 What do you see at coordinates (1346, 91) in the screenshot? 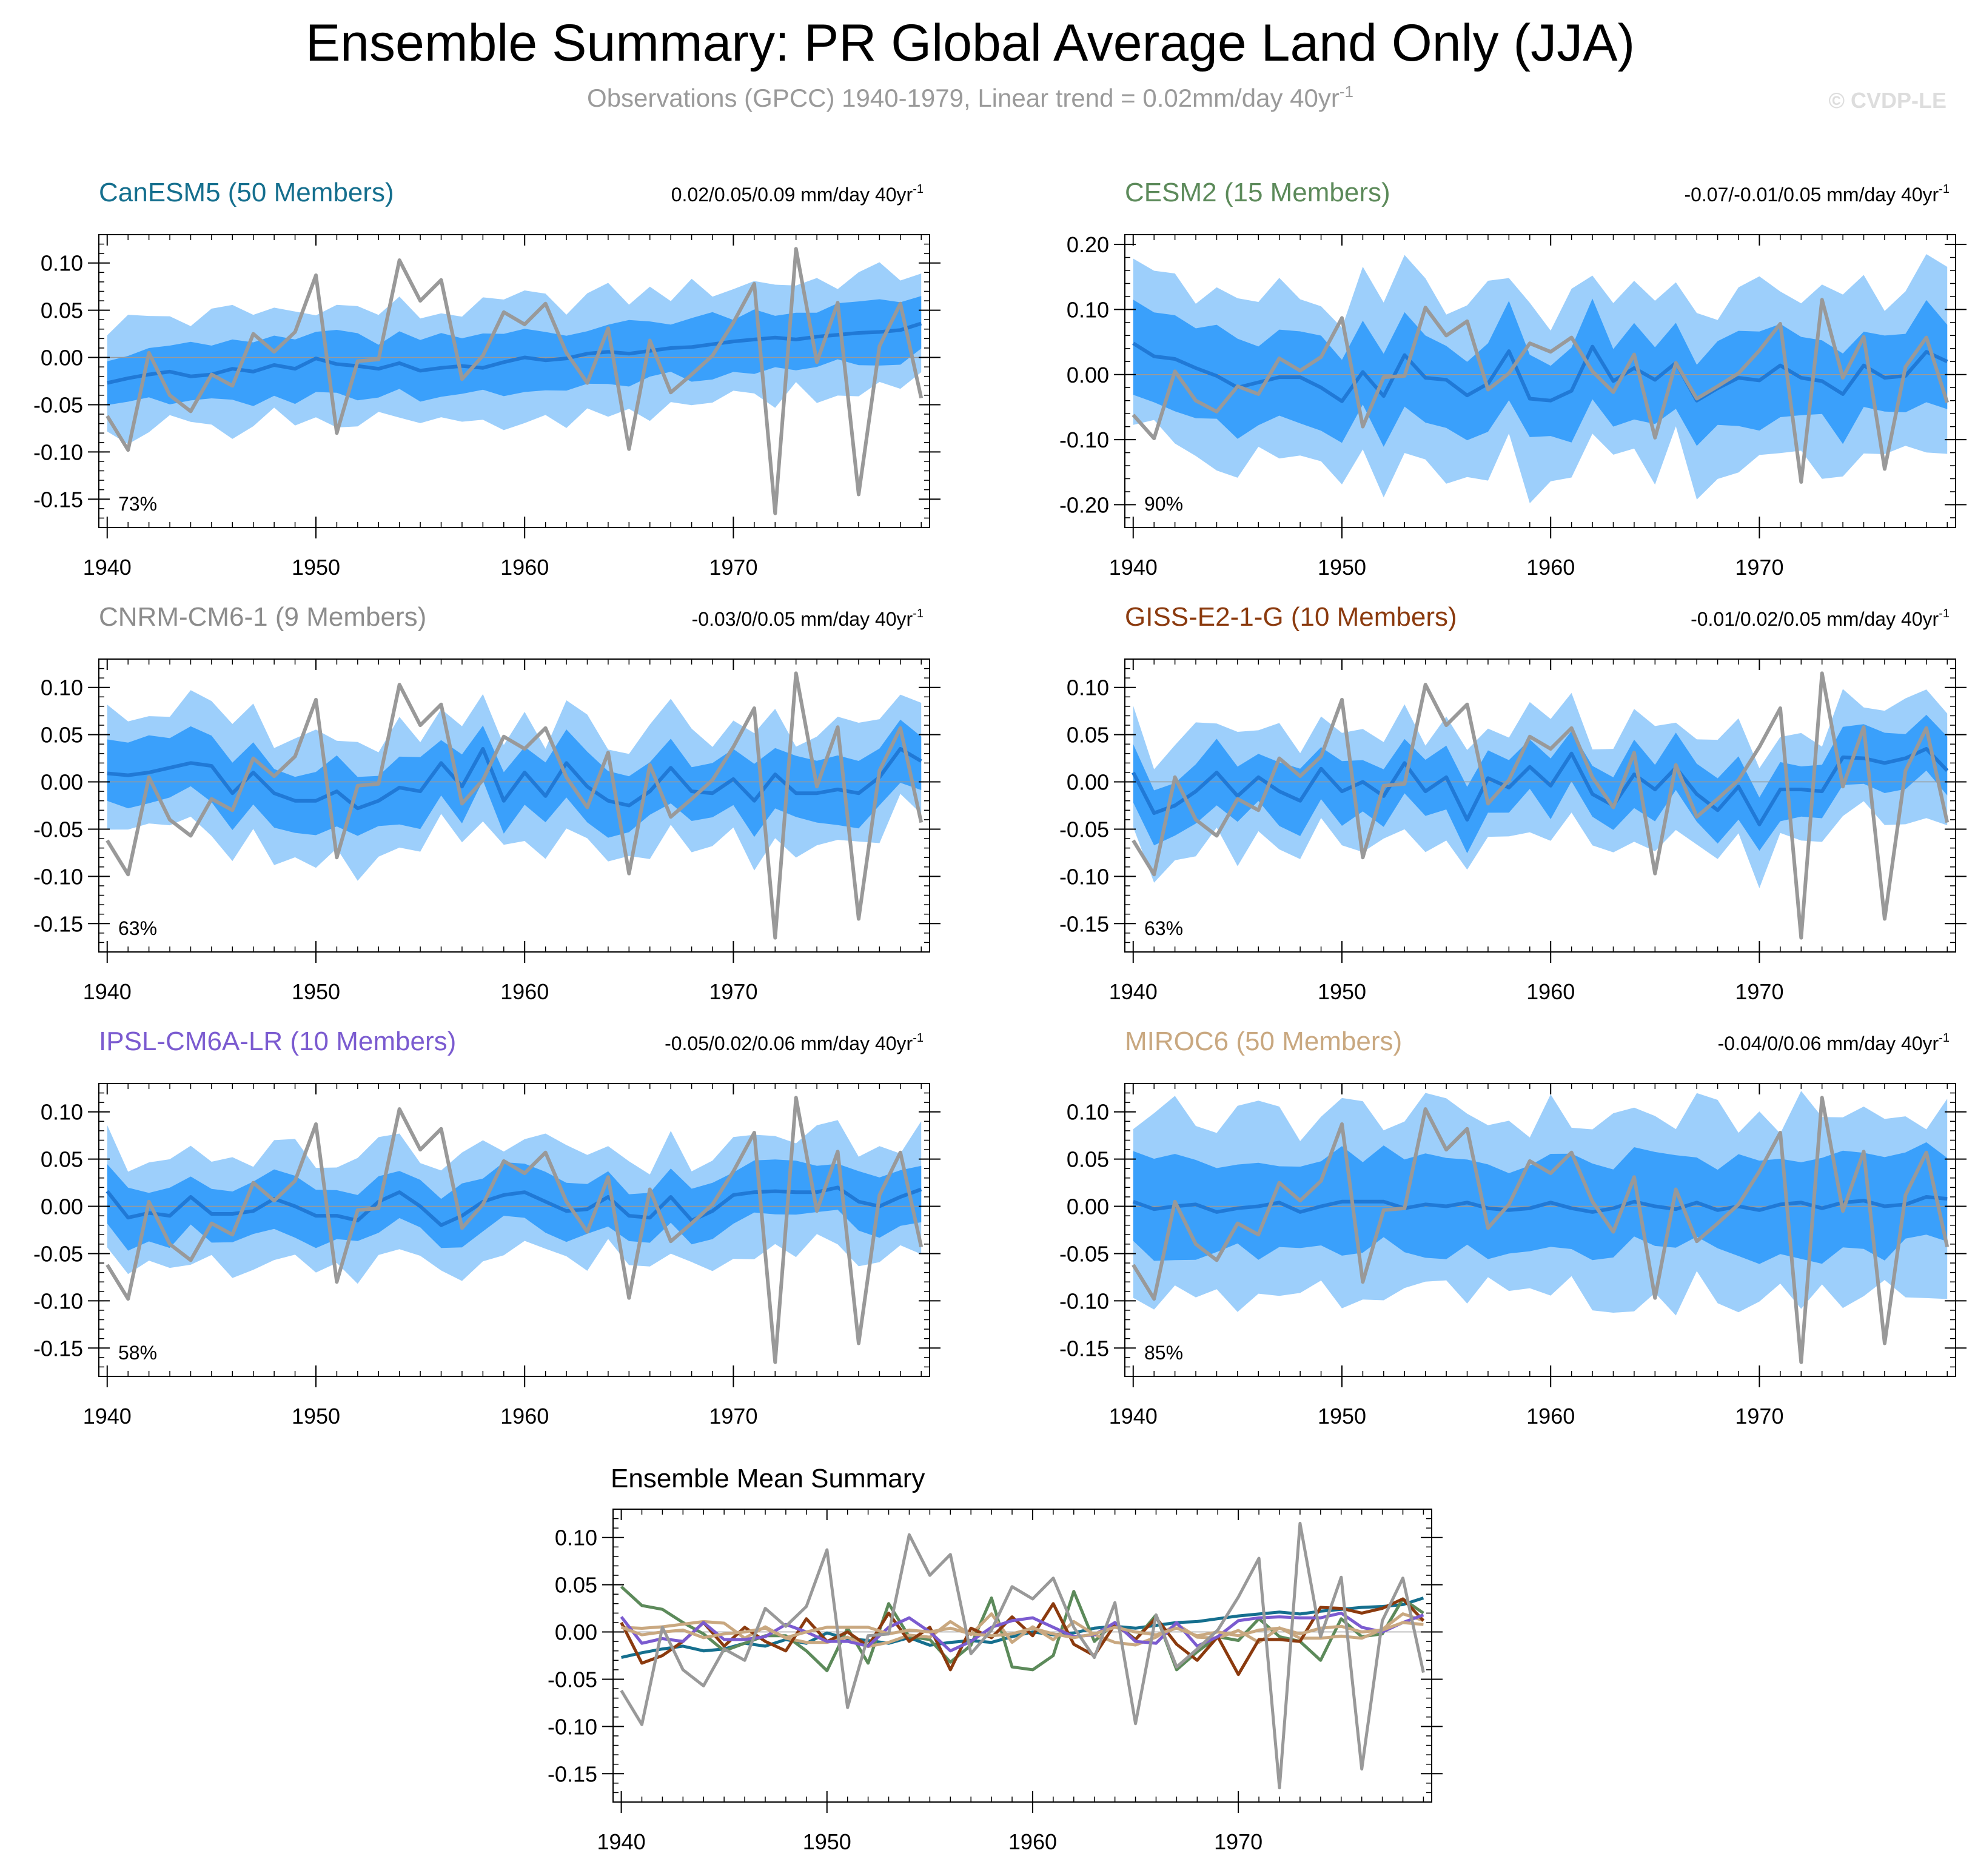
I see `figure-subtitle-sup: -1` at bounding box center [1346, 91].